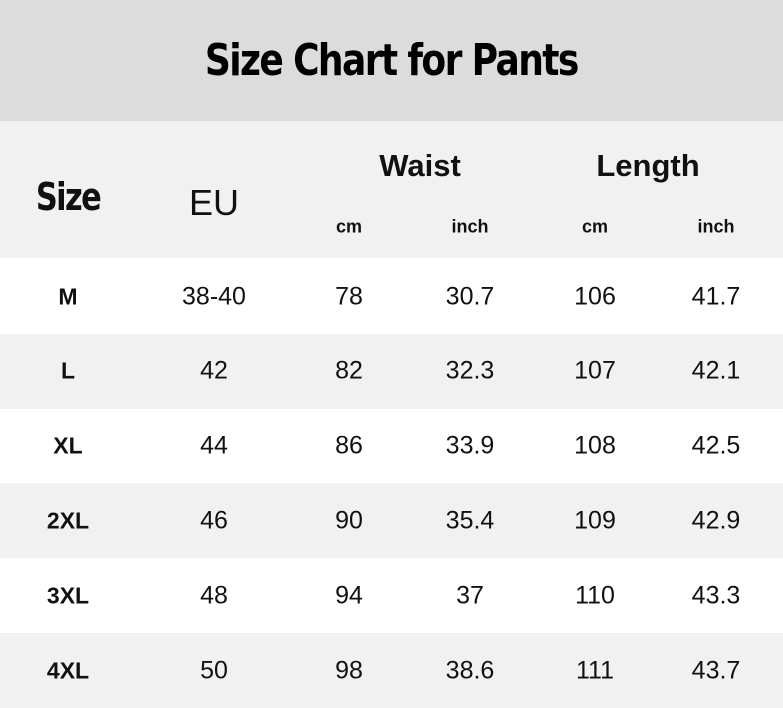 The image size is (783, 708). I want to click on cell-waist-cm: 94, so click(349, 595).